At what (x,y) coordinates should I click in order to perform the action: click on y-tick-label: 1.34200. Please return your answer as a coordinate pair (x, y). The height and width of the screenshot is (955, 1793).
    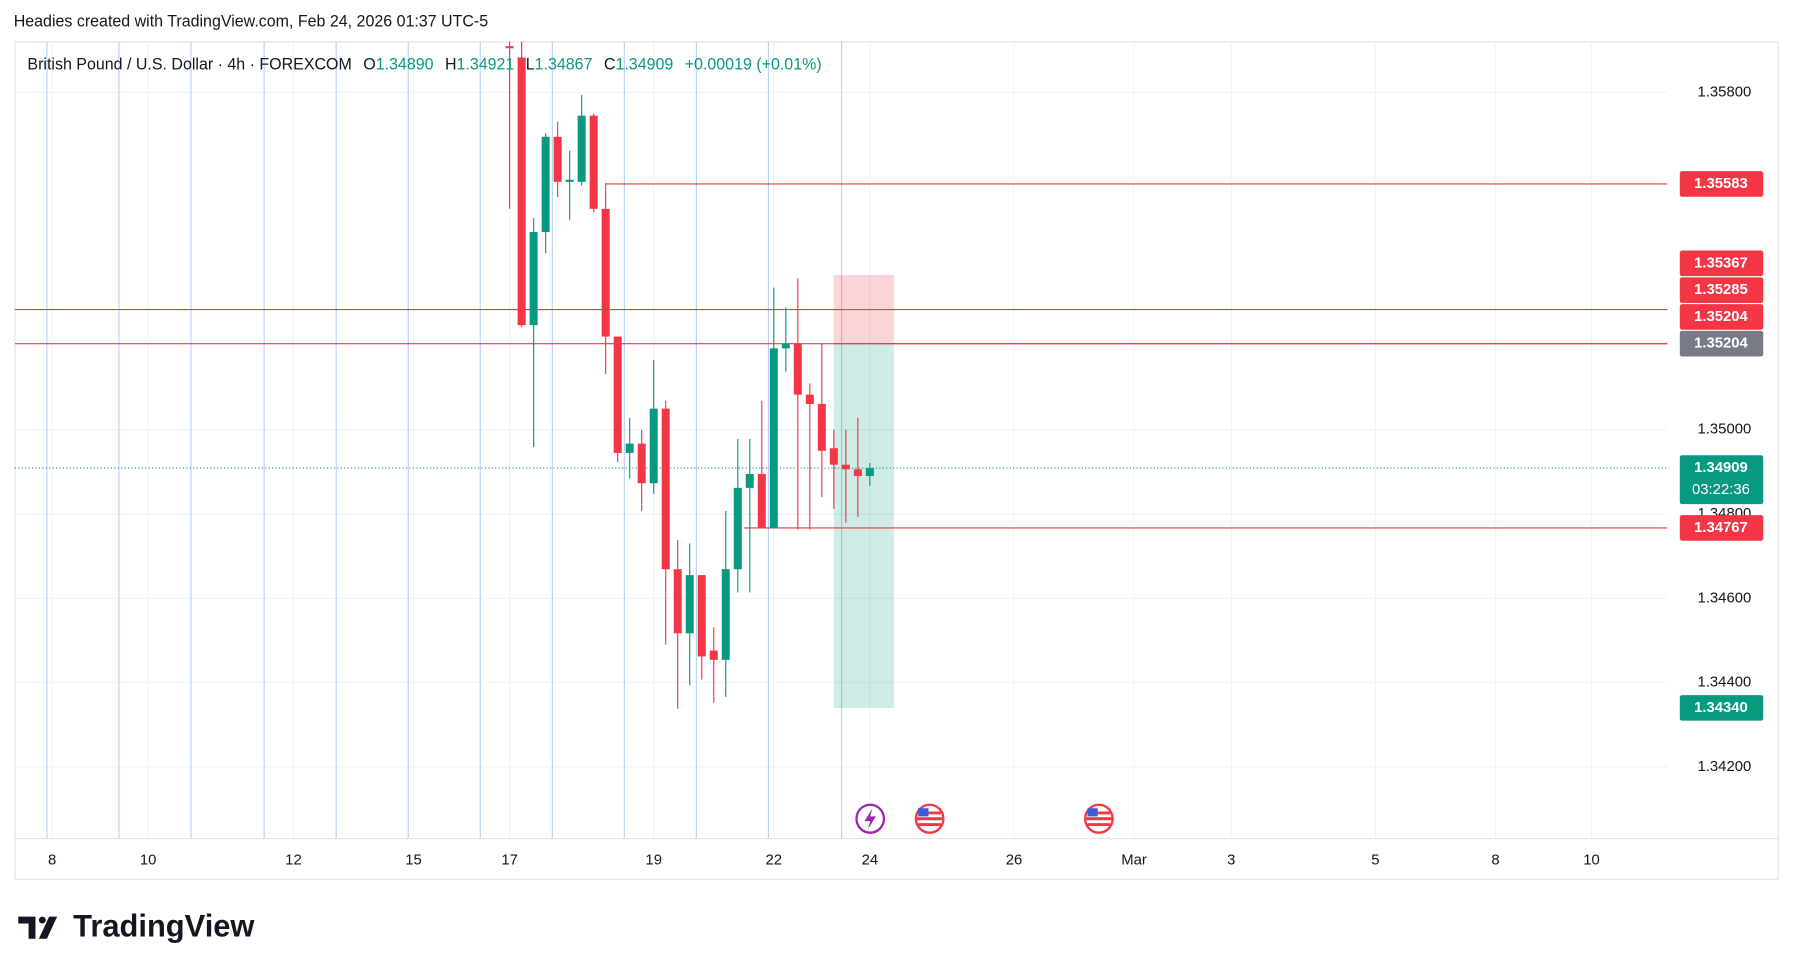
    Looking at the image, I should click on (1725, 766).